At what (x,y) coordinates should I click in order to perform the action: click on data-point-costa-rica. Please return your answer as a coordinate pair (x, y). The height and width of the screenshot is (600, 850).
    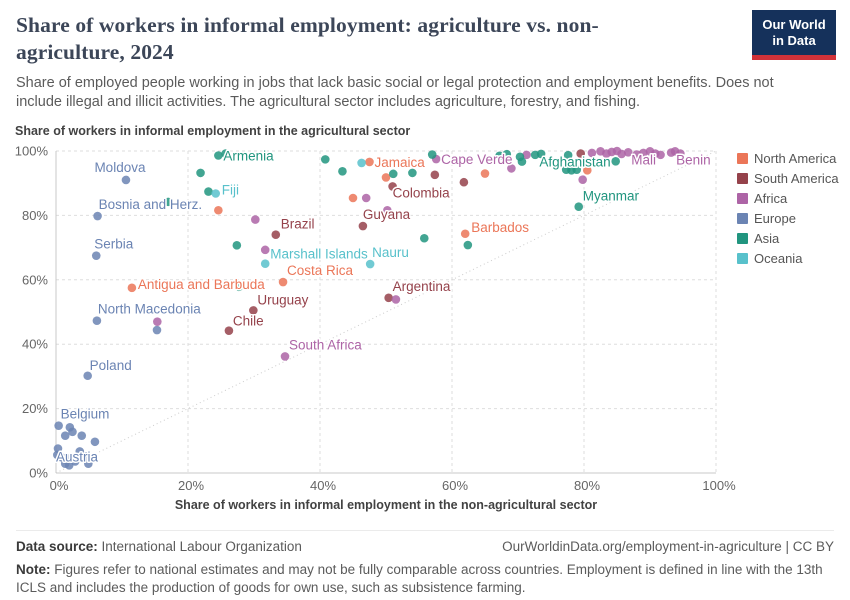
    Looking at the image, I should click on (283, 282).